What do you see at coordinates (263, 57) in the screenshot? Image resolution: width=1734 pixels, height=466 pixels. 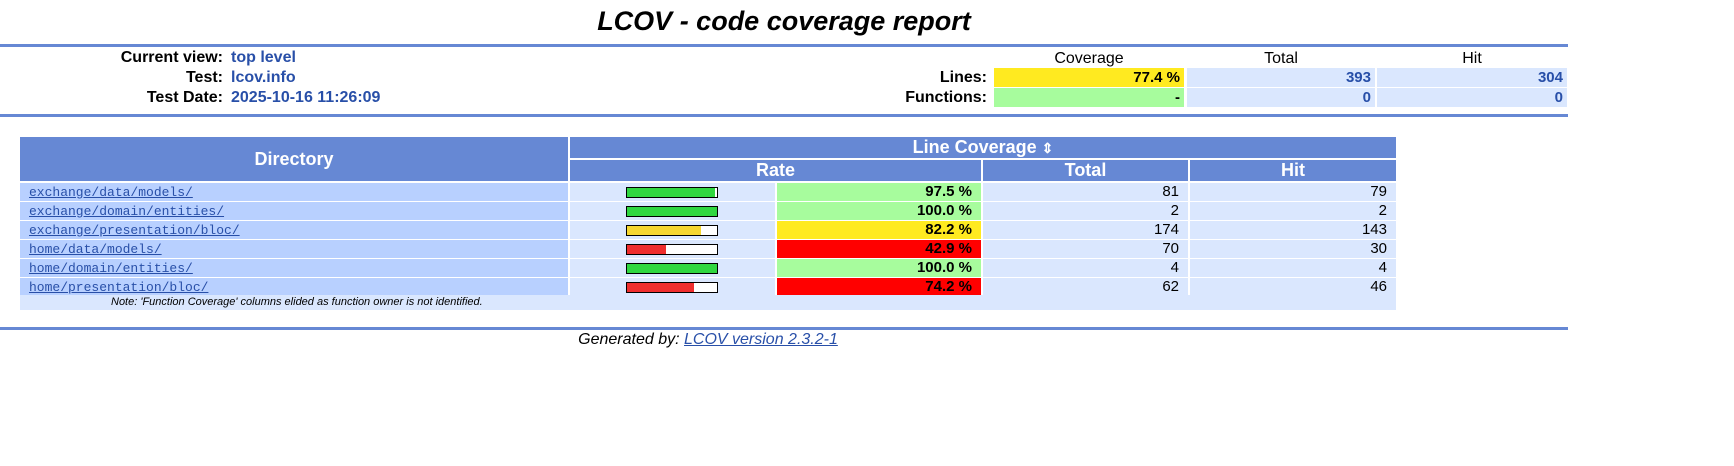 I see `current-view-value: top level` at bounding box center [263, 57].